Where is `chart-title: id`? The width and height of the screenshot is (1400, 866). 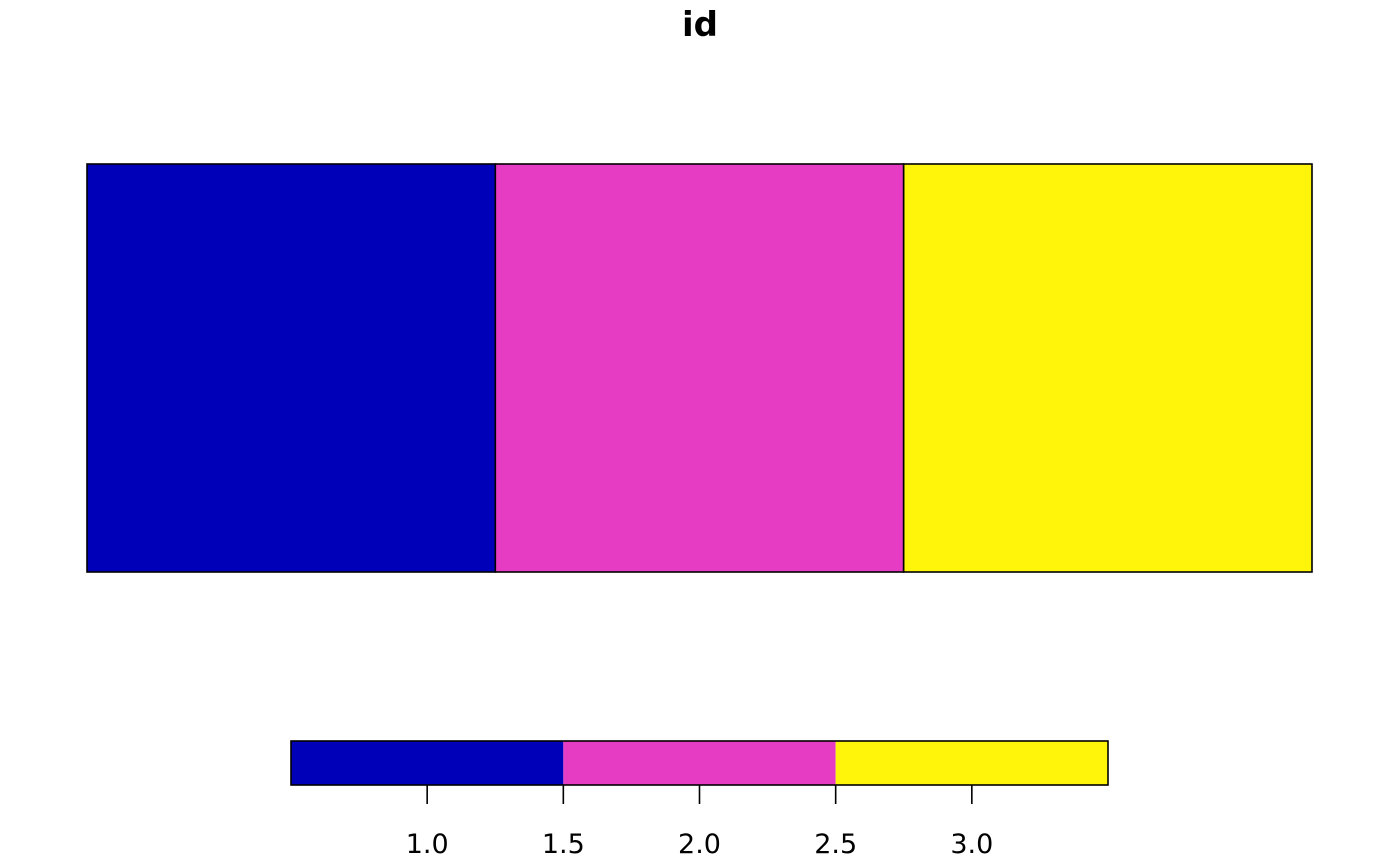
chart-title: id is located at coordinates (700, 25).